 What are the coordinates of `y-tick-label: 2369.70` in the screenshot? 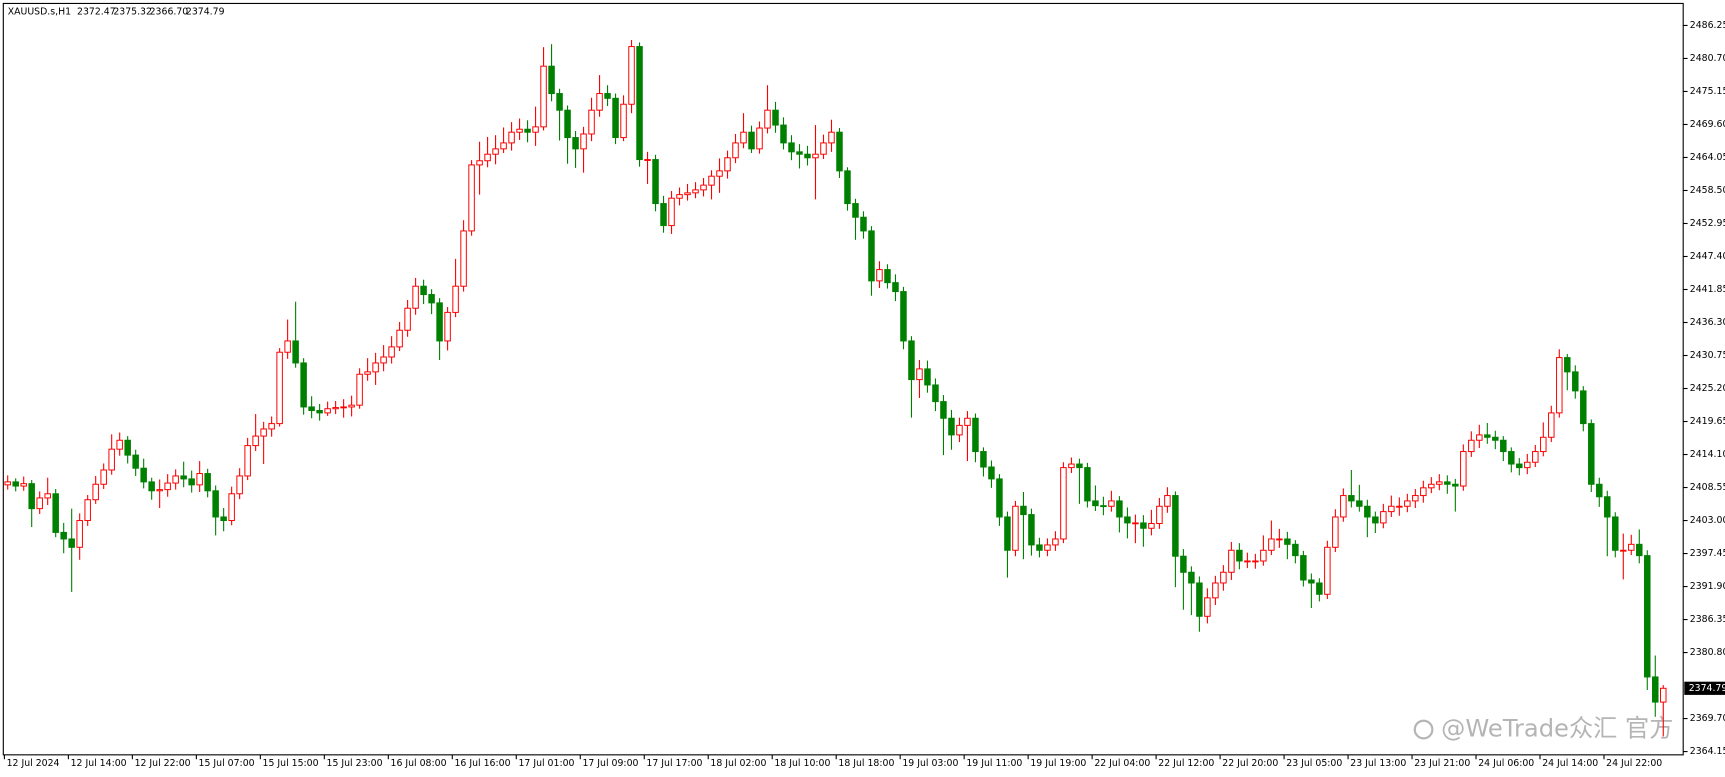 It's located at (1707, 718).